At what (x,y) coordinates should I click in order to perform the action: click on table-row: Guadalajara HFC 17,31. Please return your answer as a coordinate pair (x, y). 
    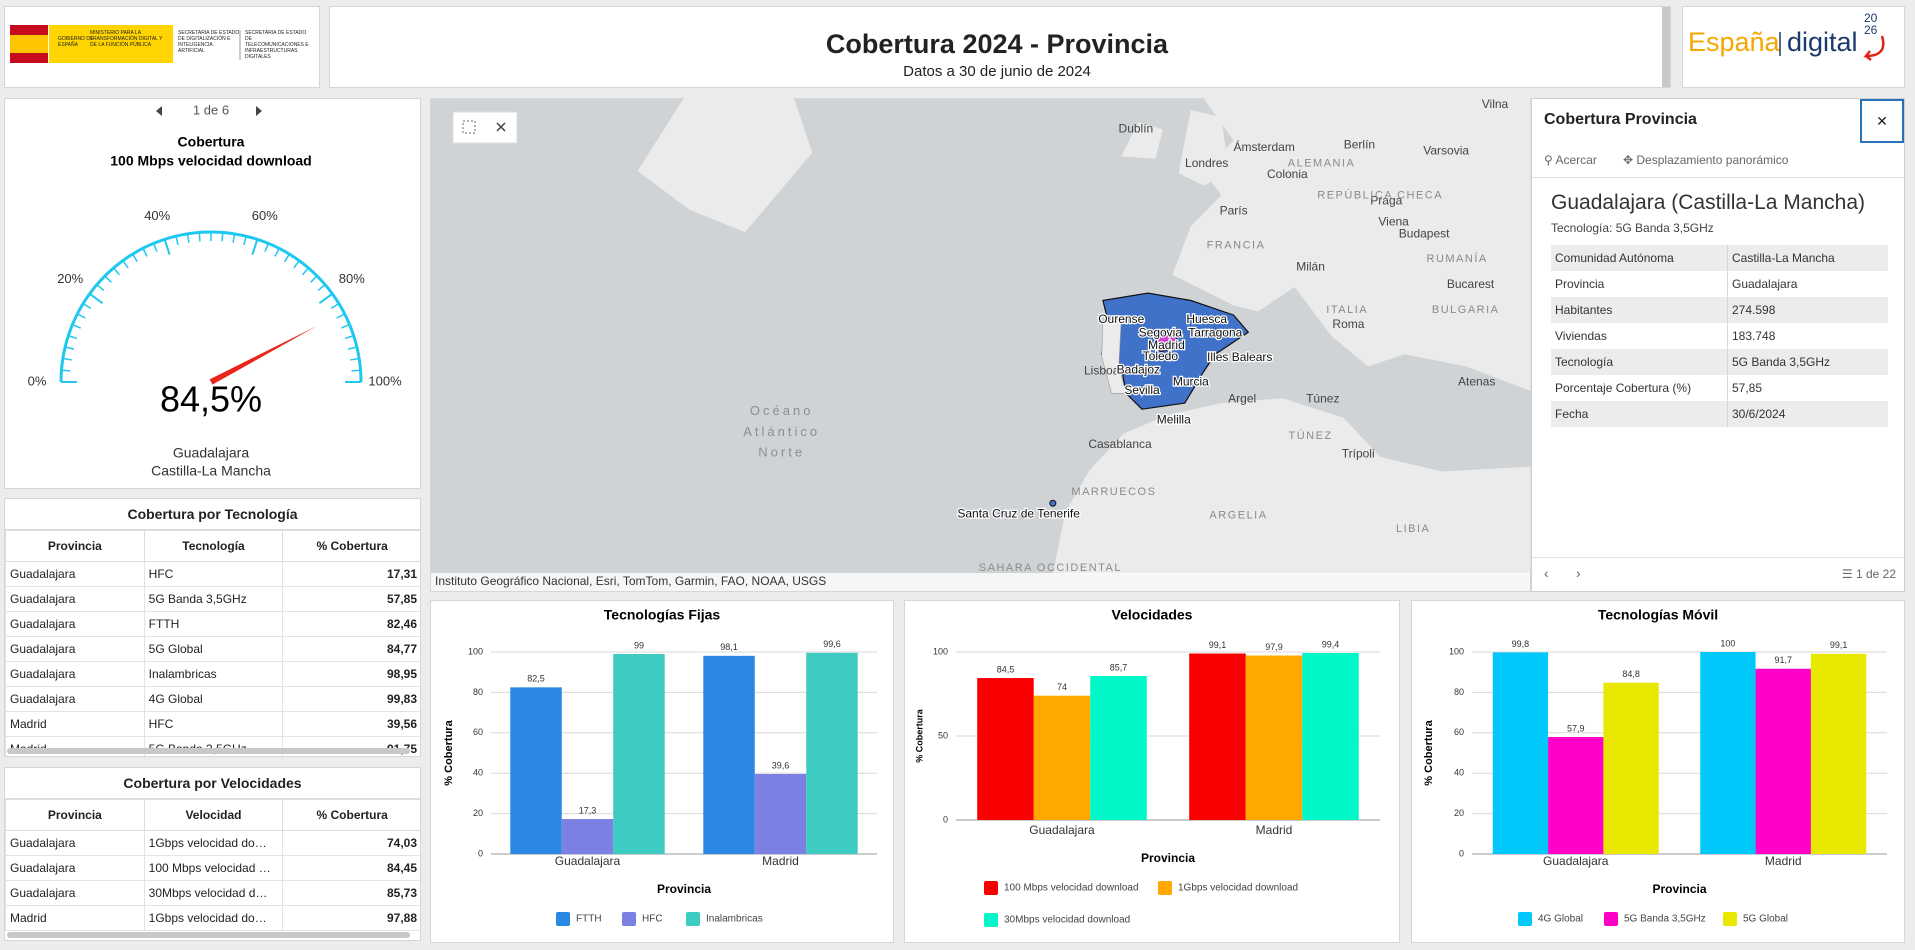
    Looking at the image, I should click on (212, 574).